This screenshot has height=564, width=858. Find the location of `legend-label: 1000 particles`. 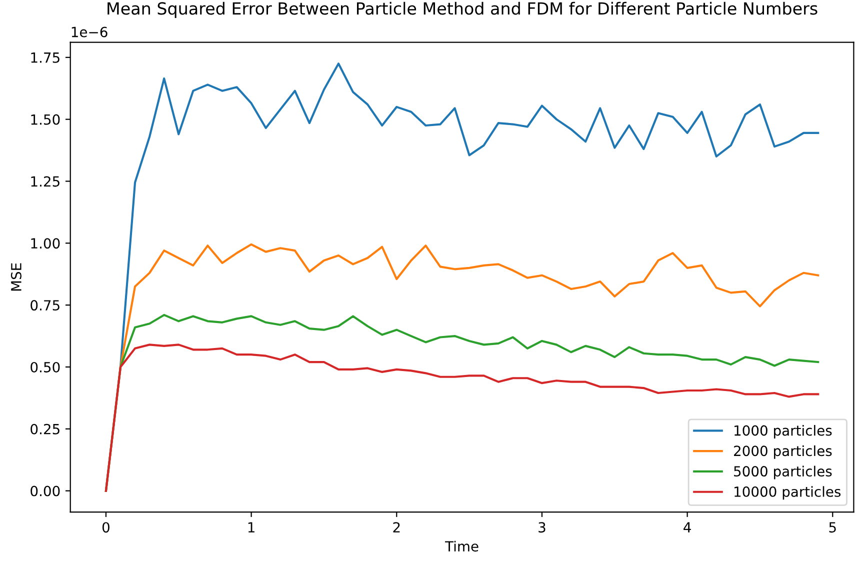

legend-label: 1000 particles is located at coordinates (783, 431).